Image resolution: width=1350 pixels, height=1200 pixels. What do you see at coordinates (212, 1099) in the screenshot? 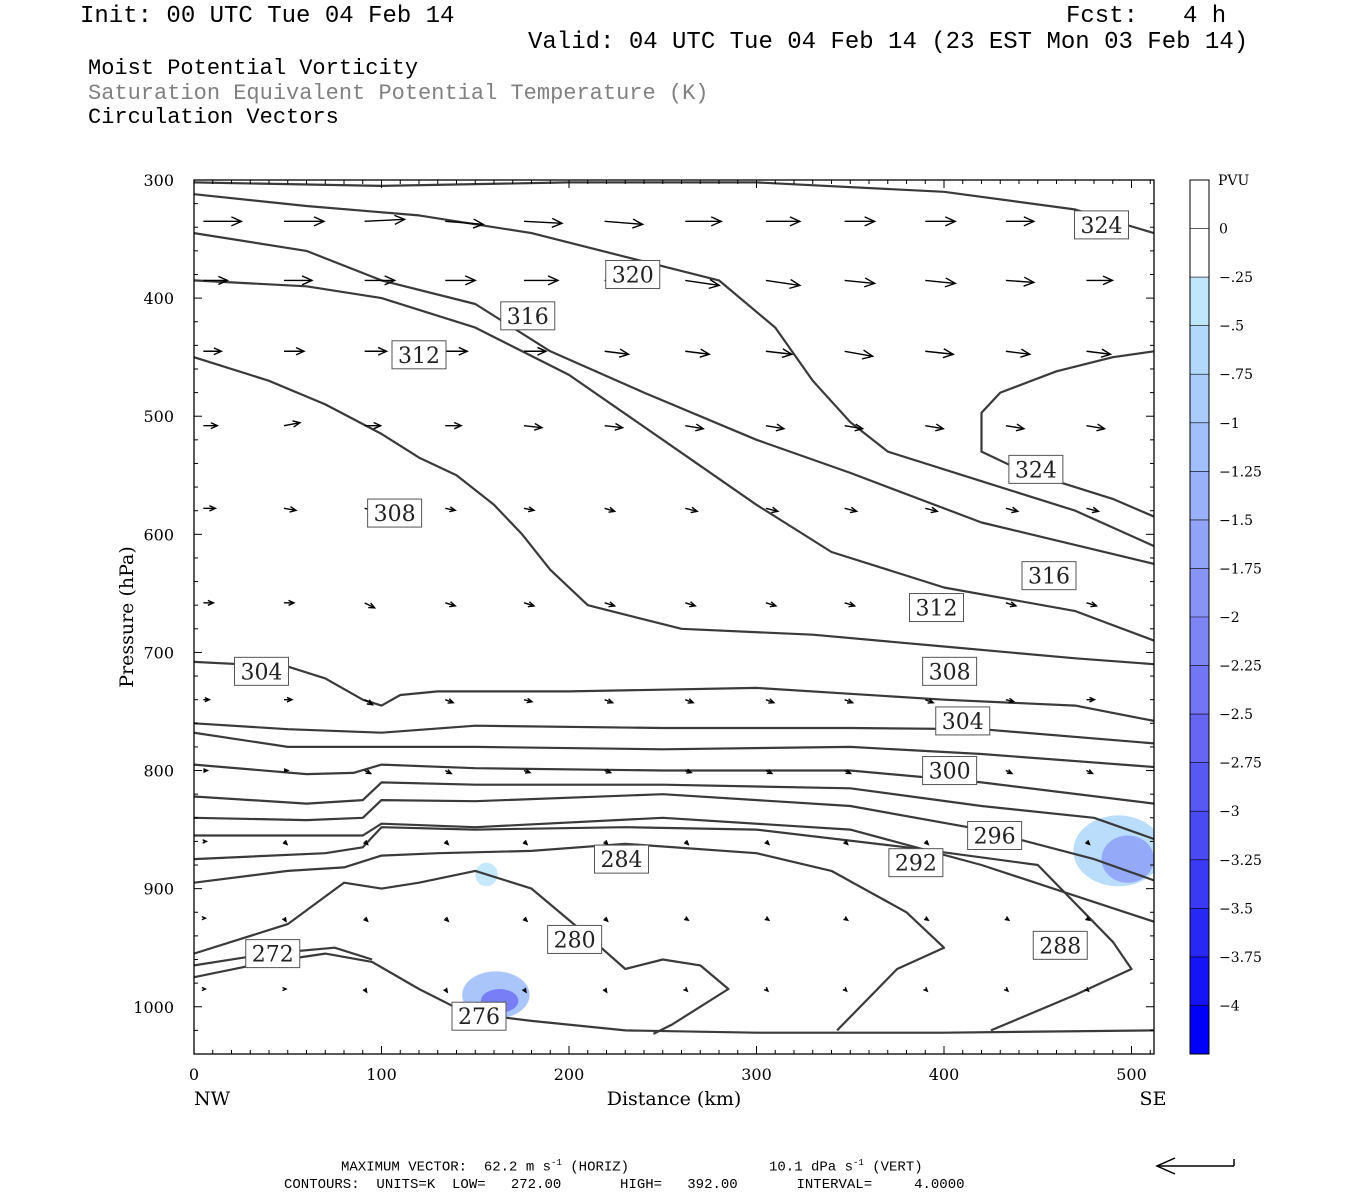
I see `x-end-label-nw: NW` at bounding box center [212, 1099].